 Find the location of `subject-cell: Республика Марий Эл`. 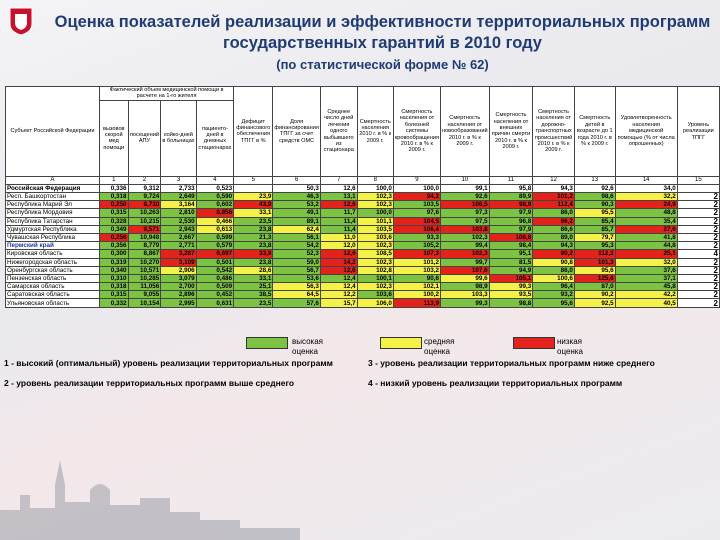

subject-cell: Республика Марий Эл is located at coordinates (52, 205).